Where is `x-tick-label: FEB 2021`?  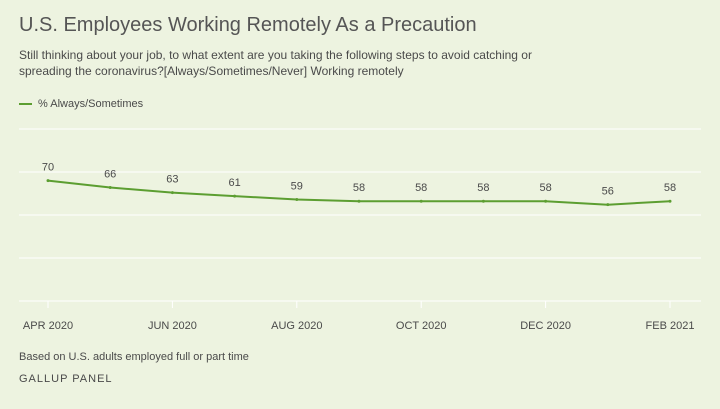
x-tick-label: FEB 2021 is located at coordinates (670, 326).